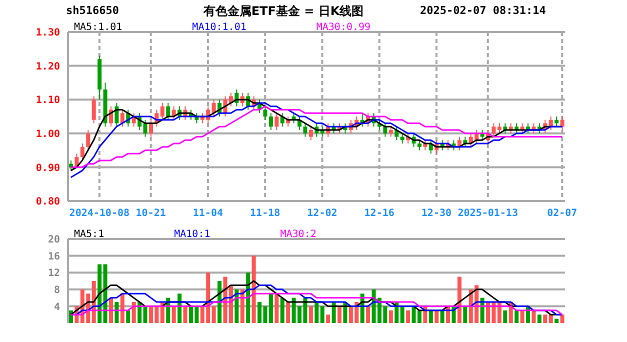 The width and height of the screenshot is (627, 342). What do you see at coordinates (54, 274) in the screenshot?
I see `y-tick-label: 12` at bounding box center [54, 274].